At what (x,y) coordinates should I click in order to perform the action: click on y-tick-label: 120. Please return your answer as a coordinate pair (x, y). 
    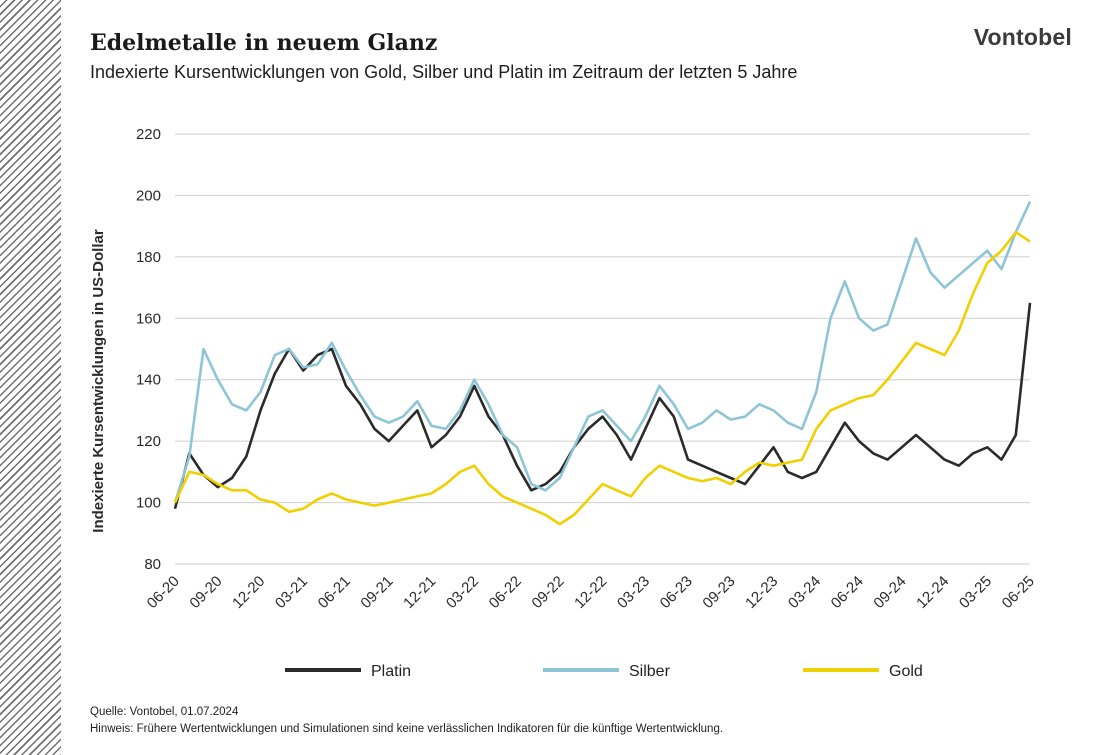
    Looking at the image, I should click on (148, 441).